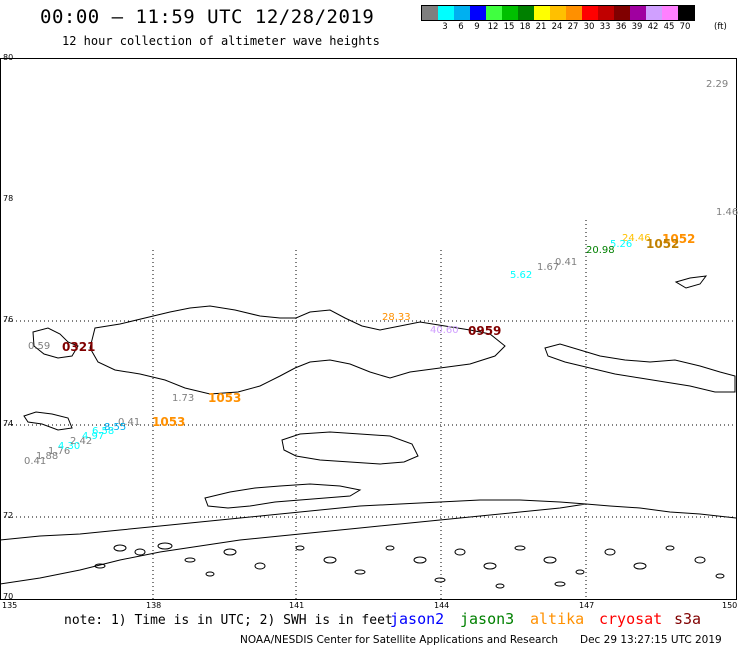 Image resolution: width=740 pixels, height=650 pixels. I want to click on color-legend-labels: 3 6 9 12 15 18 21 24 27 30 33 36 39 42 45 70, so click(557, 27).